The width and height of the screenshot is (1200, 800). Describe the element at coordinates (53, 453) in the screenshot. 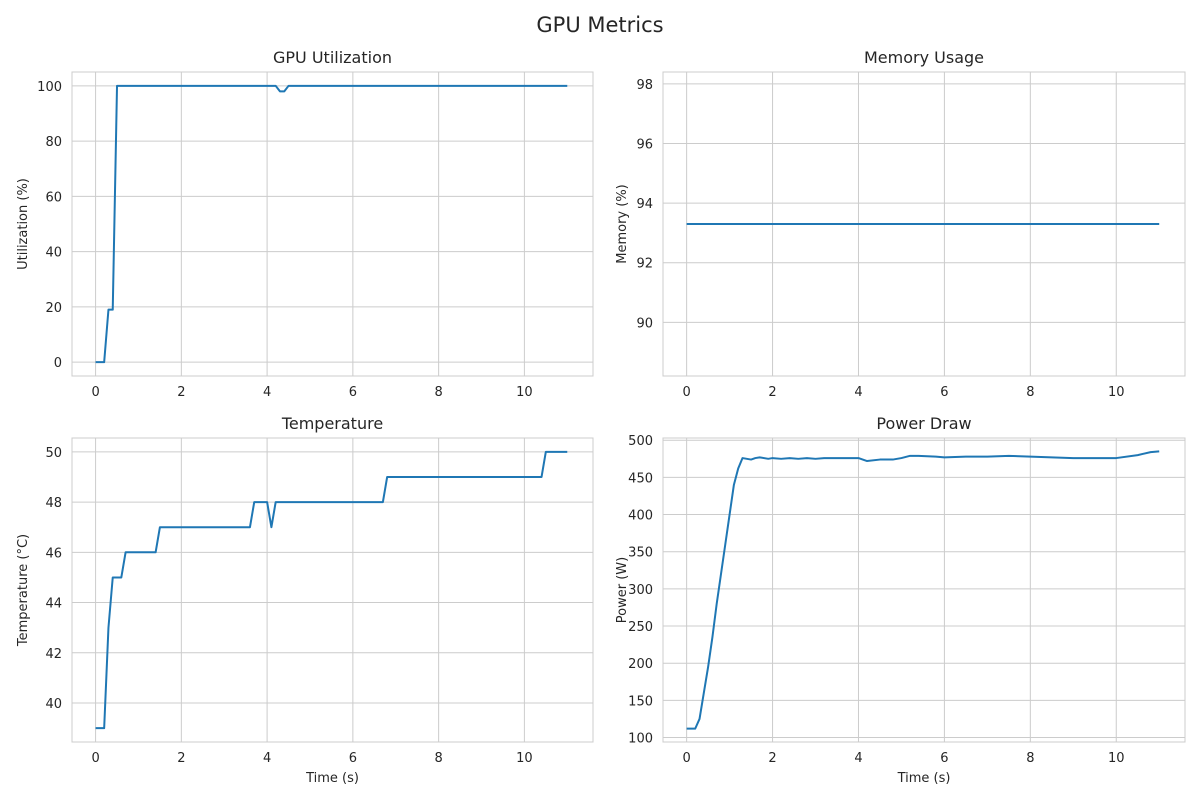

I see `temperature-y-tick-label: 50` at that location.